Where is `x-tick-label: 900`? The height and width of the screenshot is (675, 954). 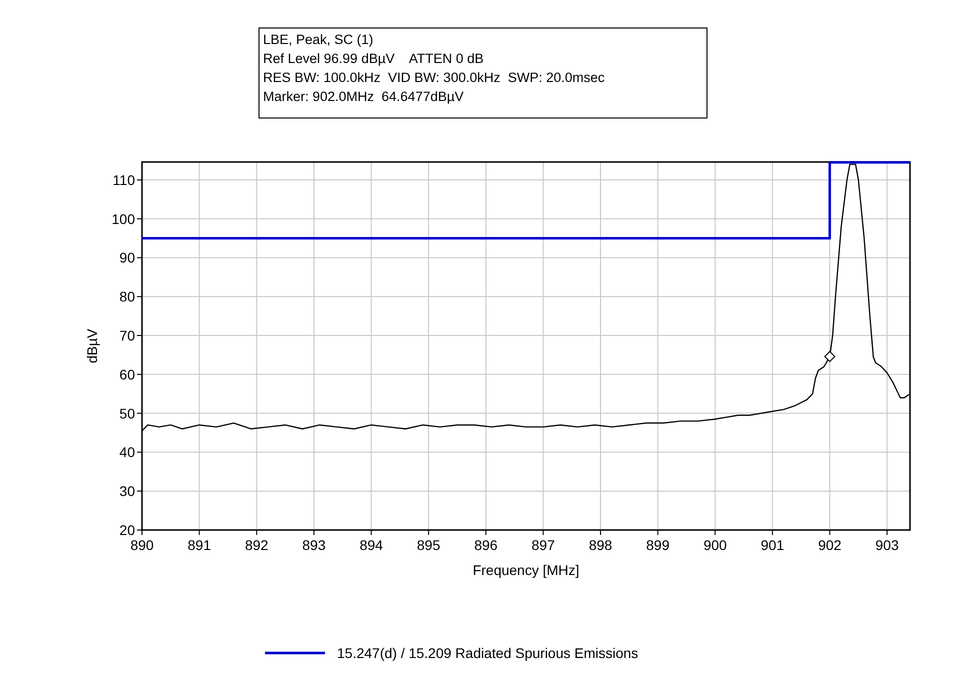 x-tick-label: 900 is located at coordinates (715, 545).